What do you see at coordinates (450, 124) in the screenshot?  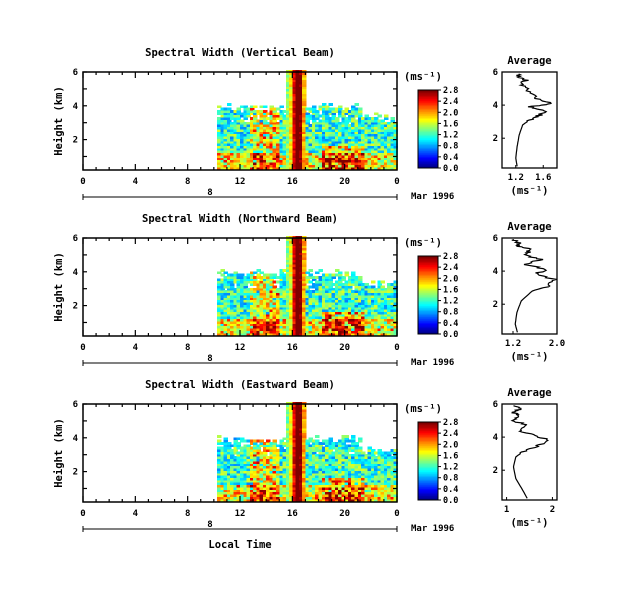 I see `colorbar-tick-label: 1.6` at bounding box center [450, 124].